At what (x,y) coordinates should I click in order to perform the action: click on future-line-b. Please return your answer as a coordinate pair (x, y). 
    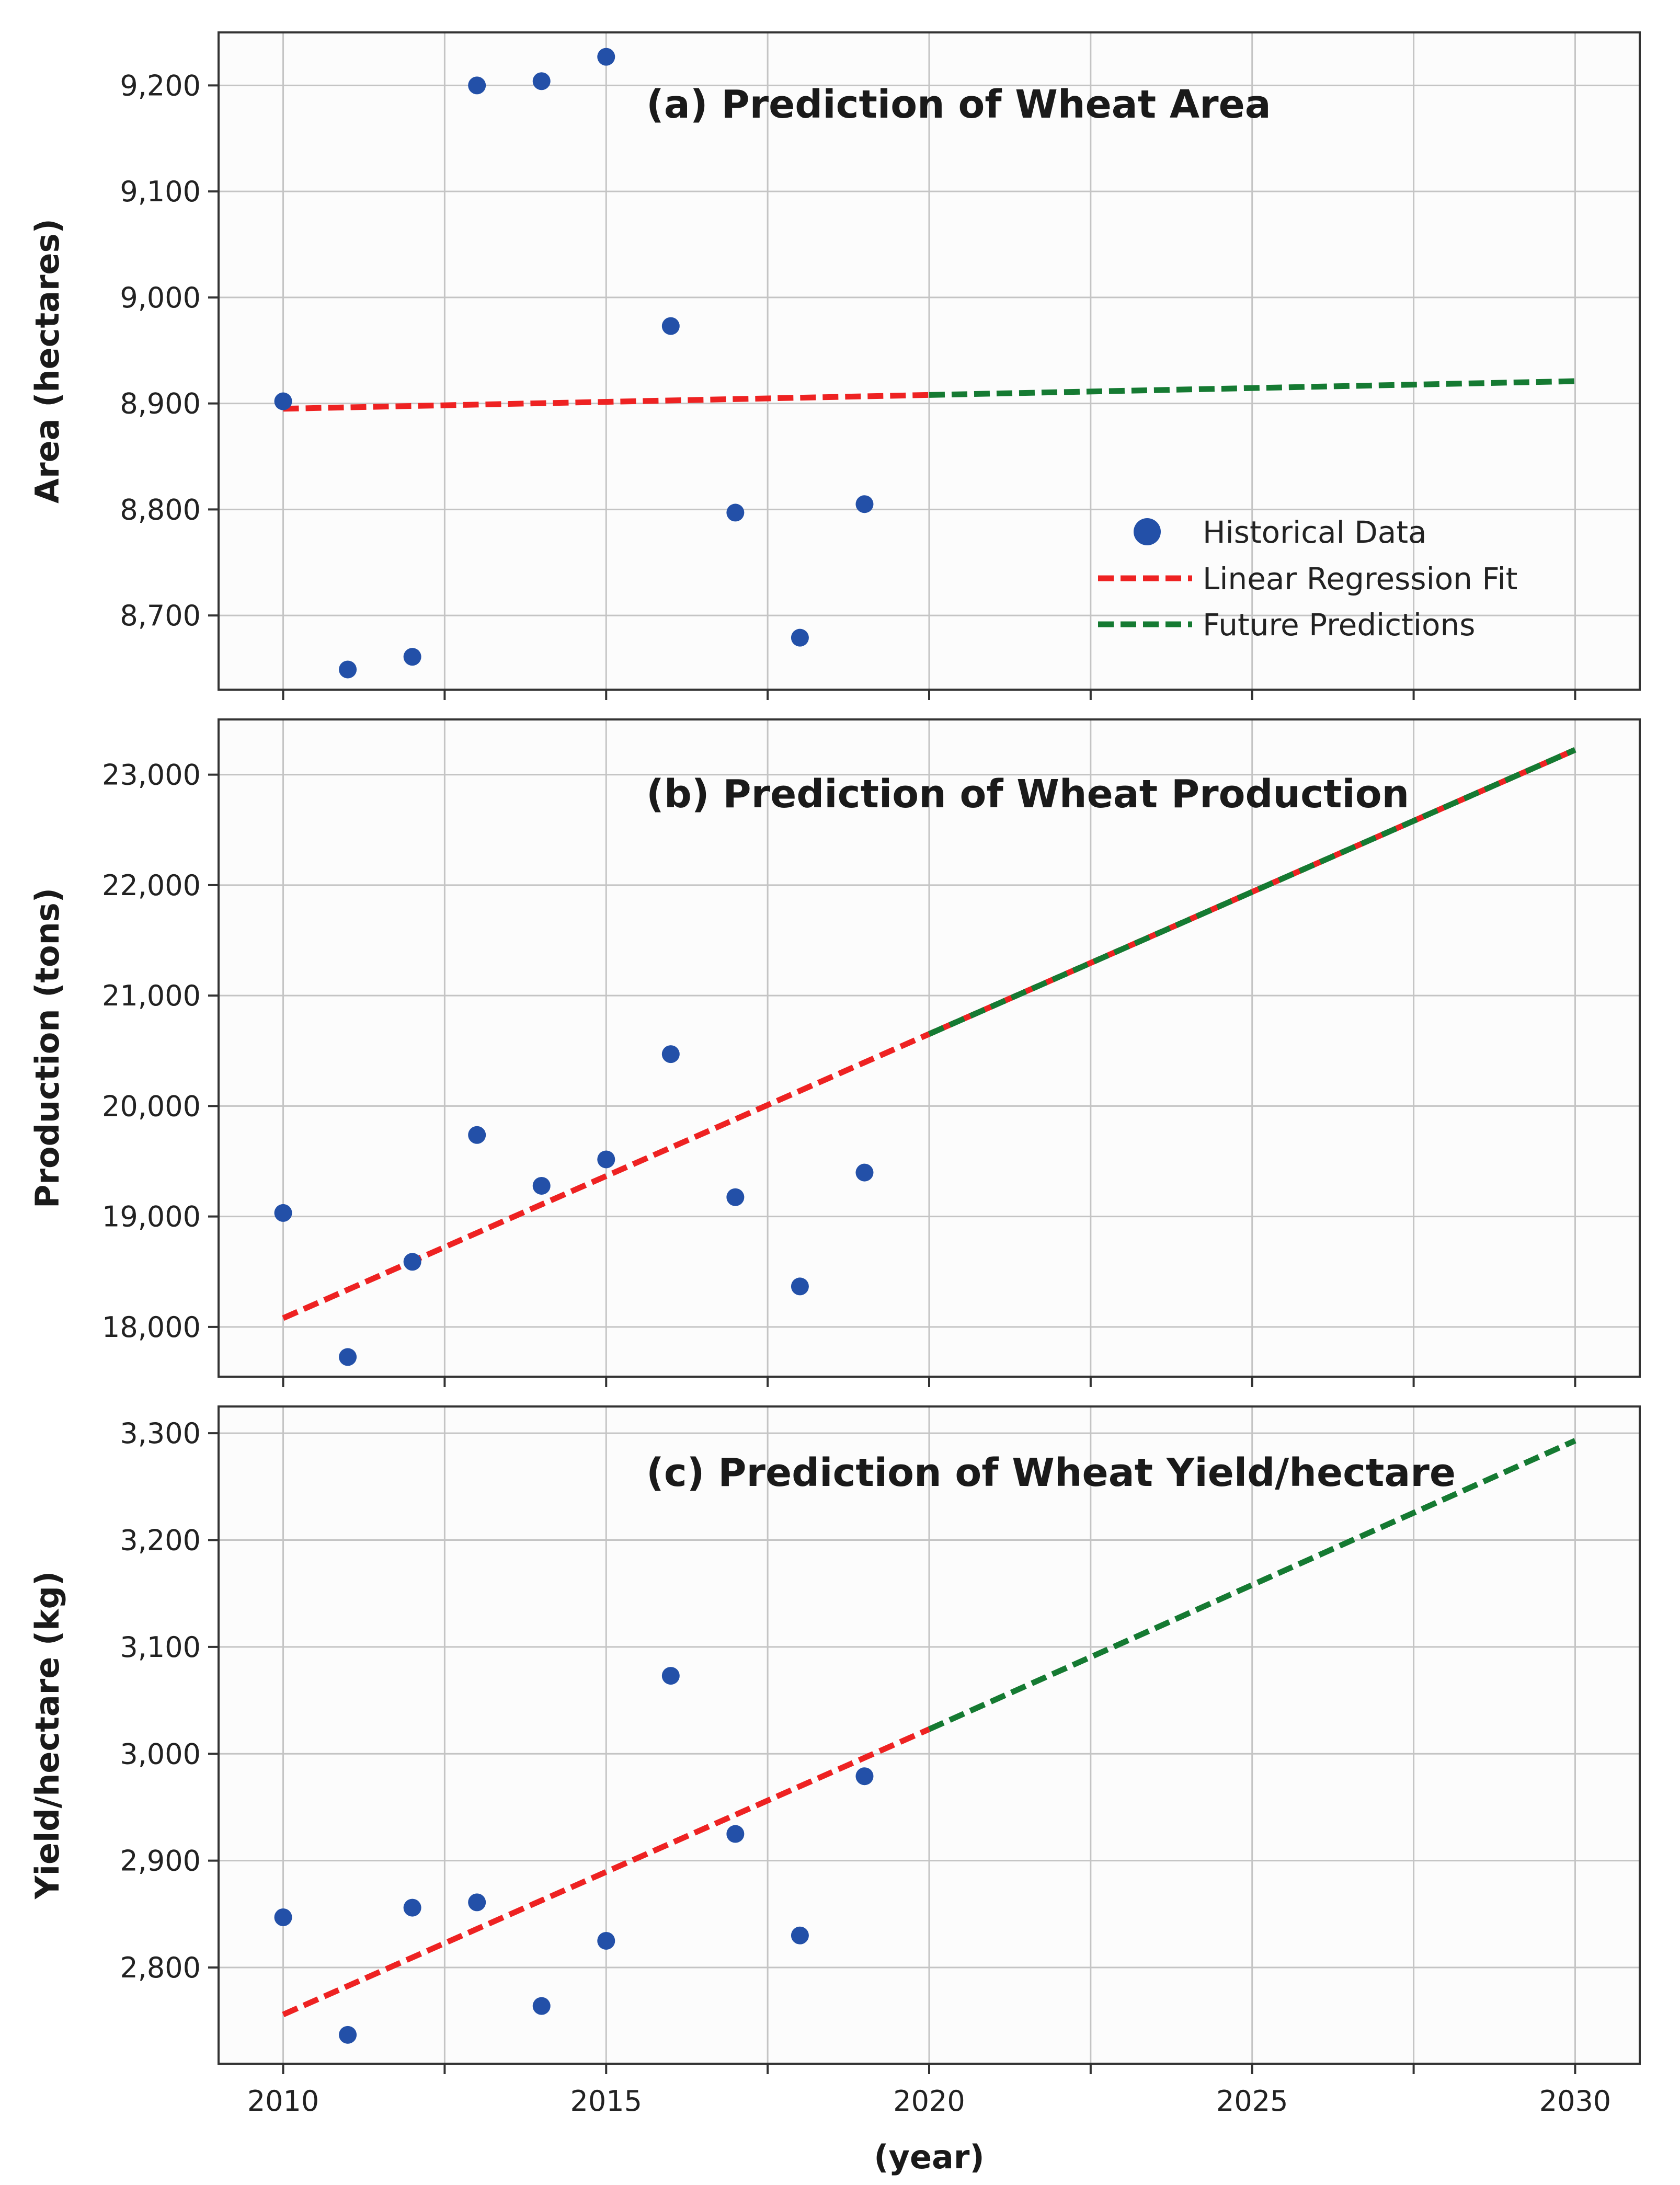
    Looking at the image, I should click on (1252, 892).